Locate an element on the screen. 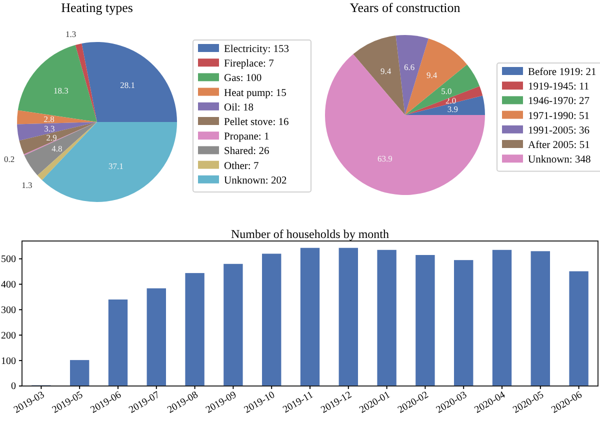 The height and width of the screenshot is (423, 600). data-label: 5.0 is located at coordinates (446, 91).